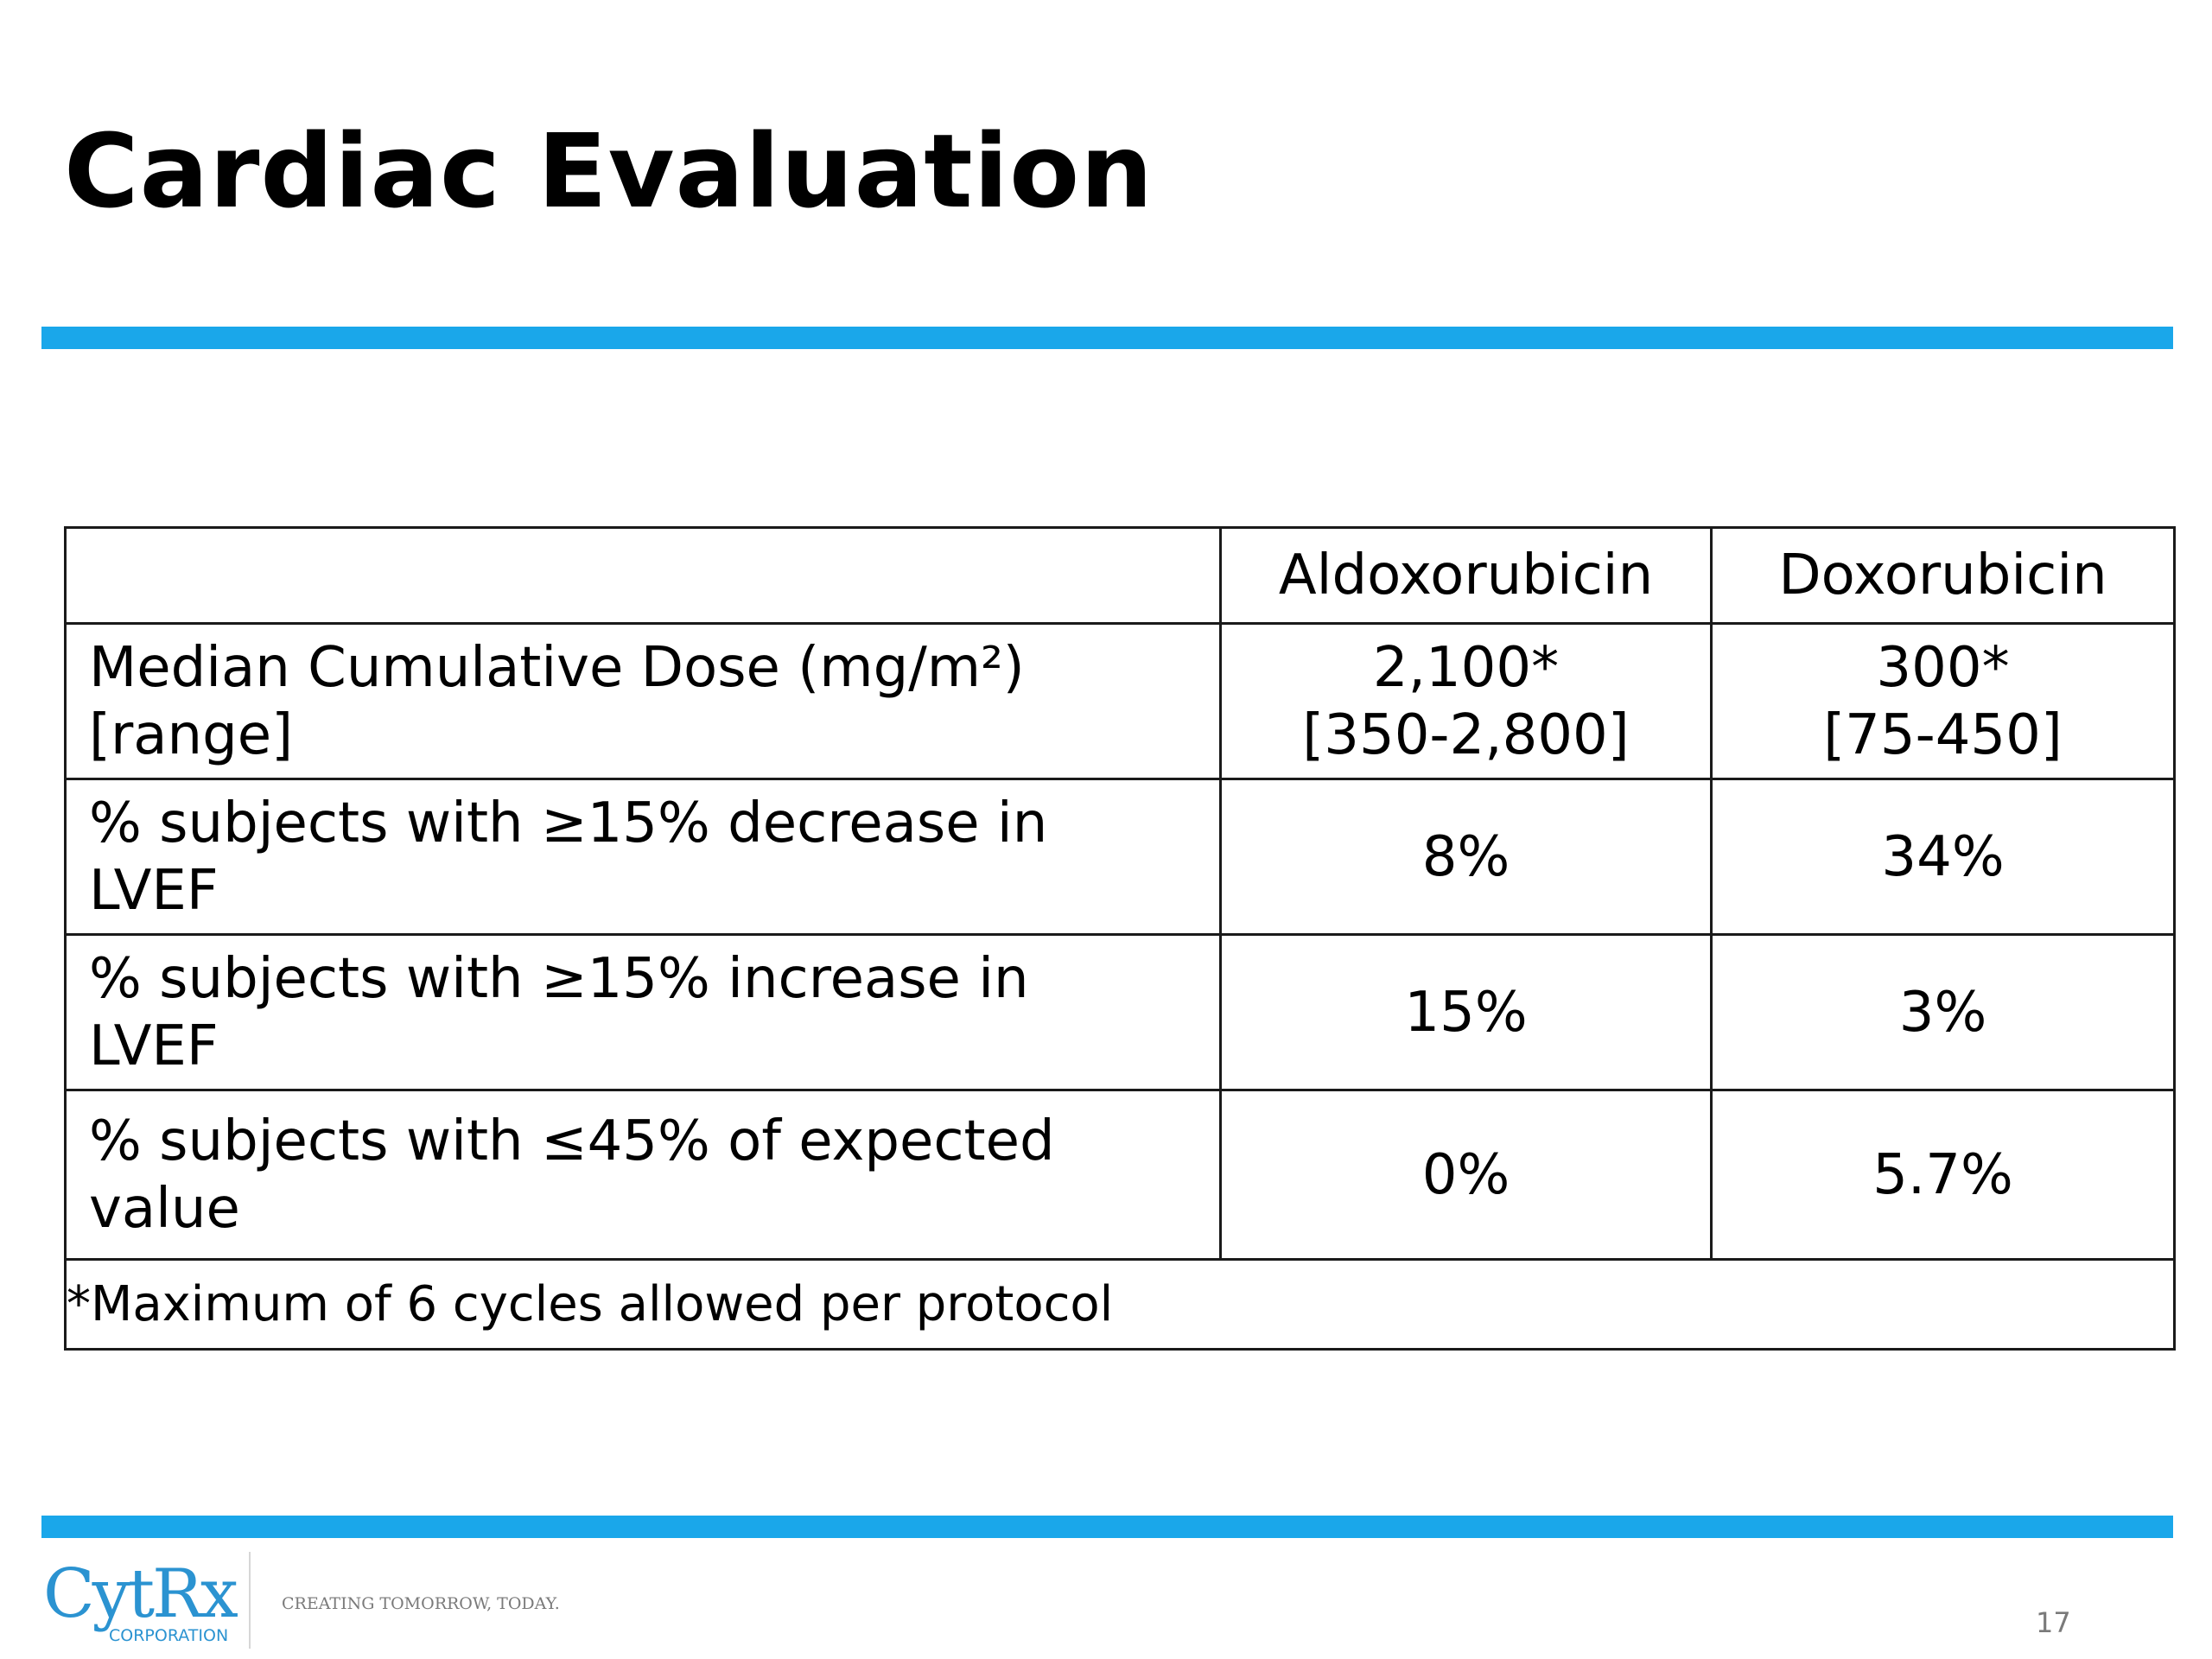 This screenshot has height=1659, width=2212. Describe the element at coordinates (643, 1175) in the screenshot. I see `row-label-expected-value: % subjects with ≤45% of expected value` at that location.